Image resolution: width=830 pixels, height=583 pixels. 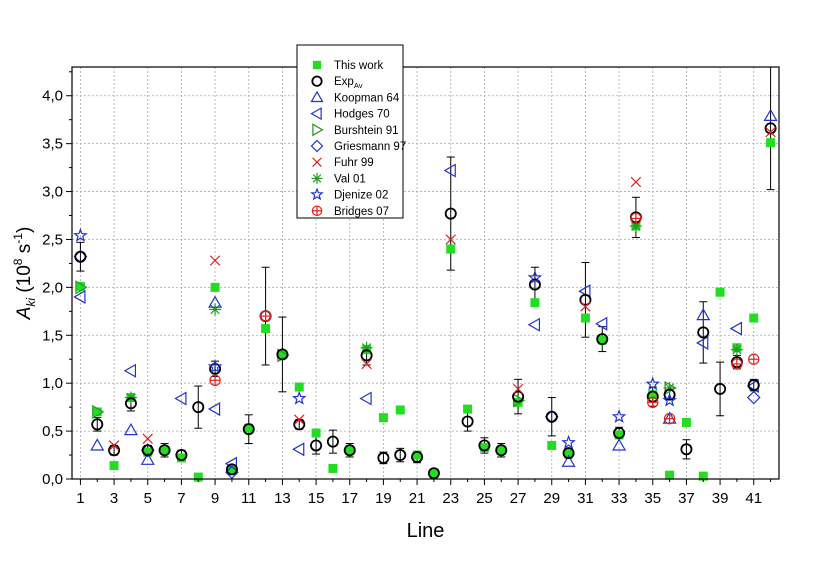 I want to click on y-tick-label: 1,5, so click(x=52, y=335).